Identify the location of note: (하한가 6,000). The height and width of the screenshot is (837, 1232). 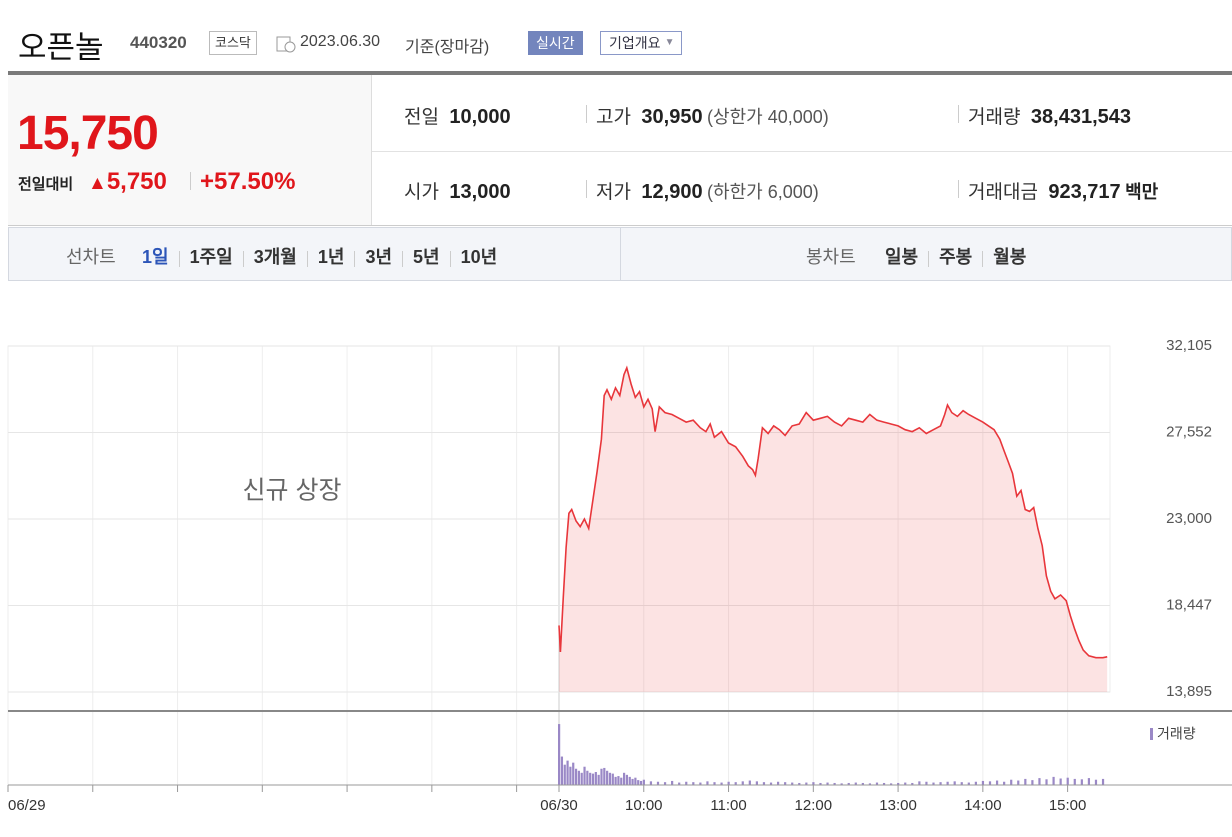
(763, 192).